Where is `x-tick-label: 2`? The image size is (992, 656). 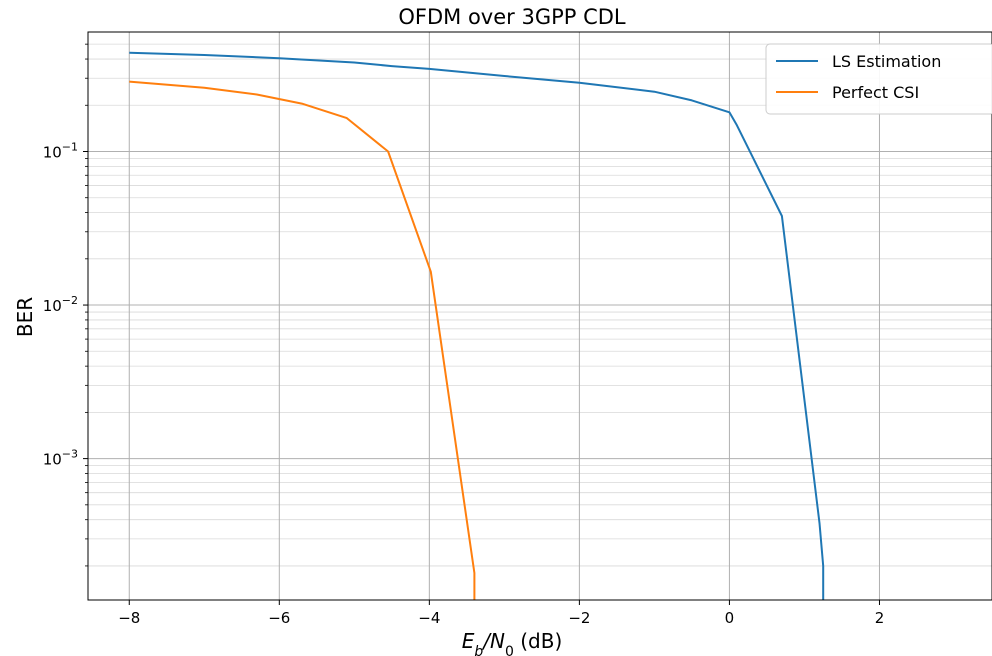
x-tick-label: 2 is located at coordinates (880, 618).